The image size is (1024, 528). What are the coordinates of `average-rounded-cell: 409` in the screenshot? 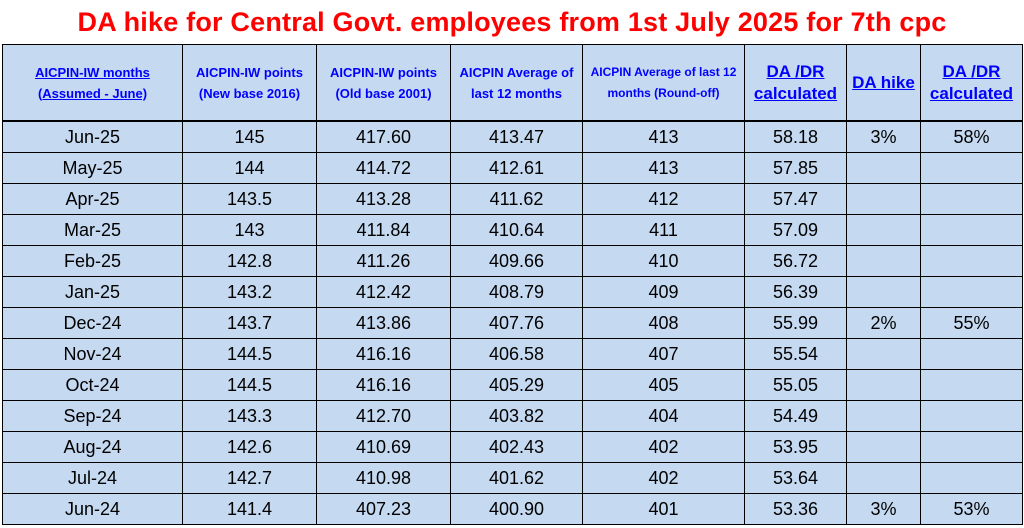 It's located at (663, 292).